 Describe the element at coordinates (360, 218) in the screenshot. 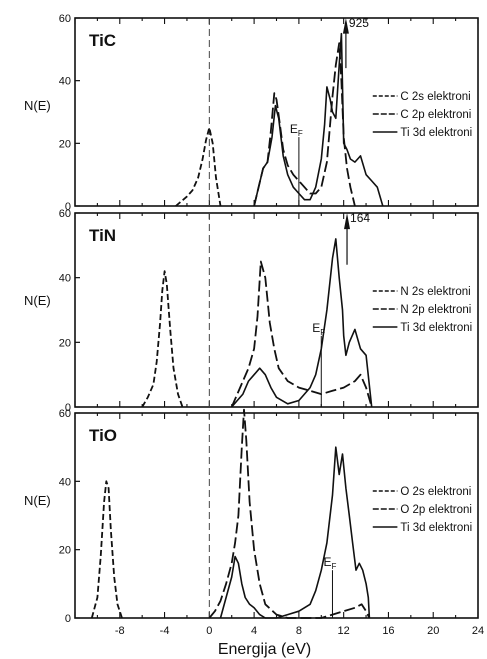

I see `peak-label: 164` at that location.